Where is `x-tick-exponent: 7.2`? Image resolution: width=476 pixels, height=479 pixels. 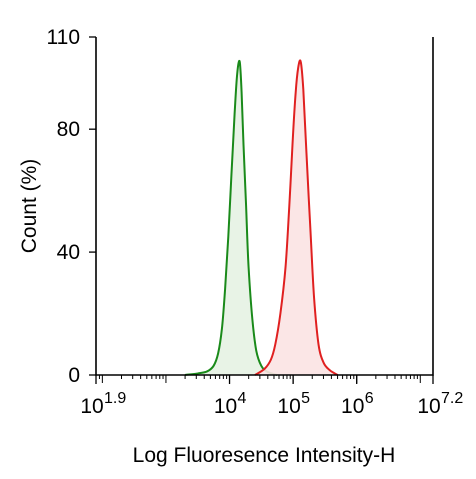
x-tick-exponent: 7.2 is located at coordinates (452, 398).